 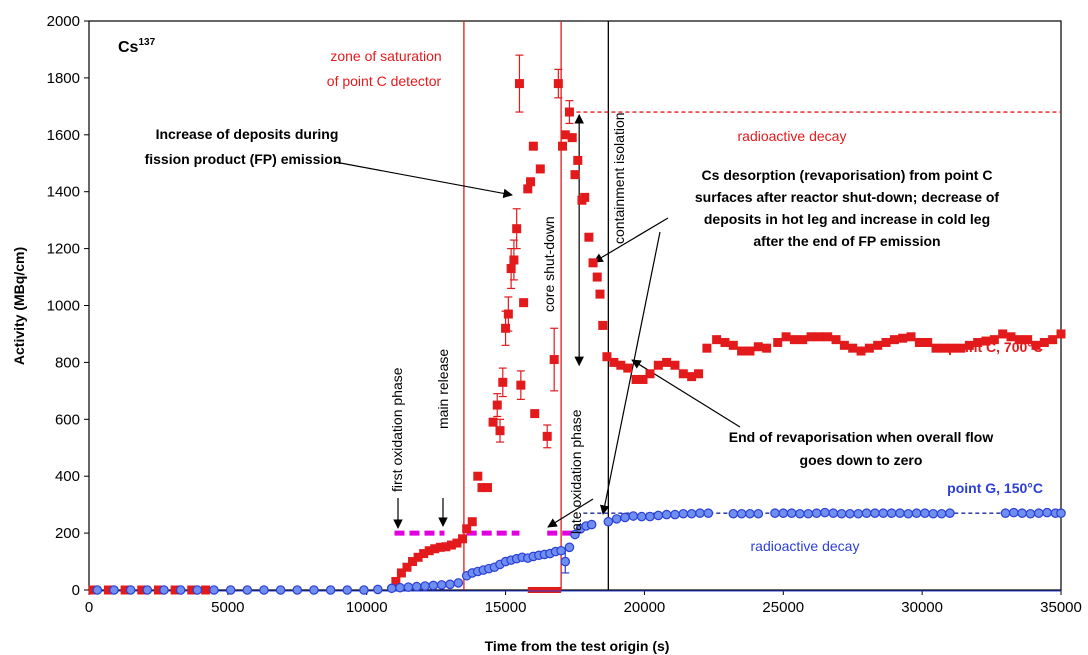 I want to click on zone-saturation-label-2: of point C detector, so click(x=384, y=81).